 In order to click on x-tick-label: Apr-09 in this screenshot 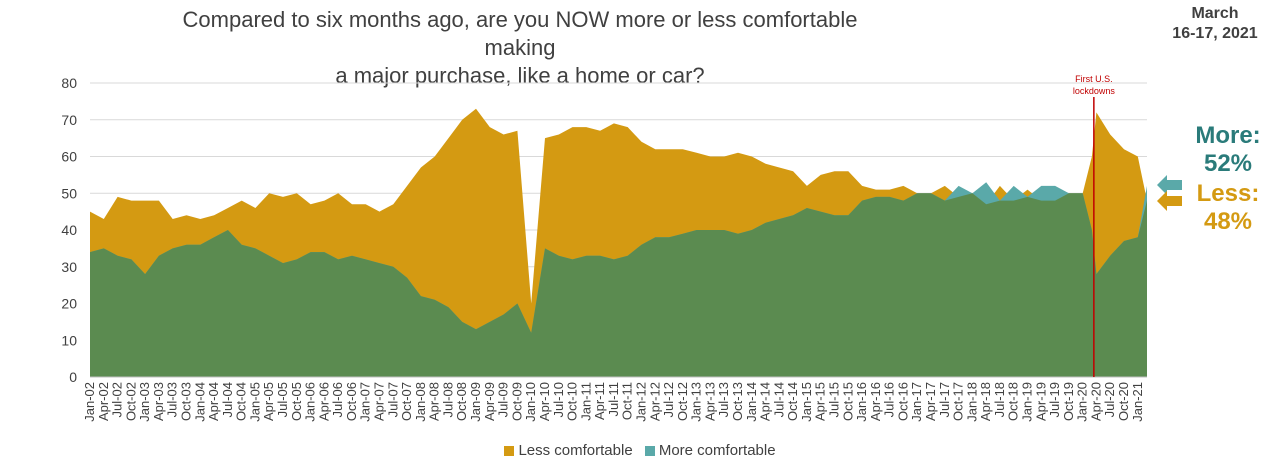, I will do `click(489, 401)`.